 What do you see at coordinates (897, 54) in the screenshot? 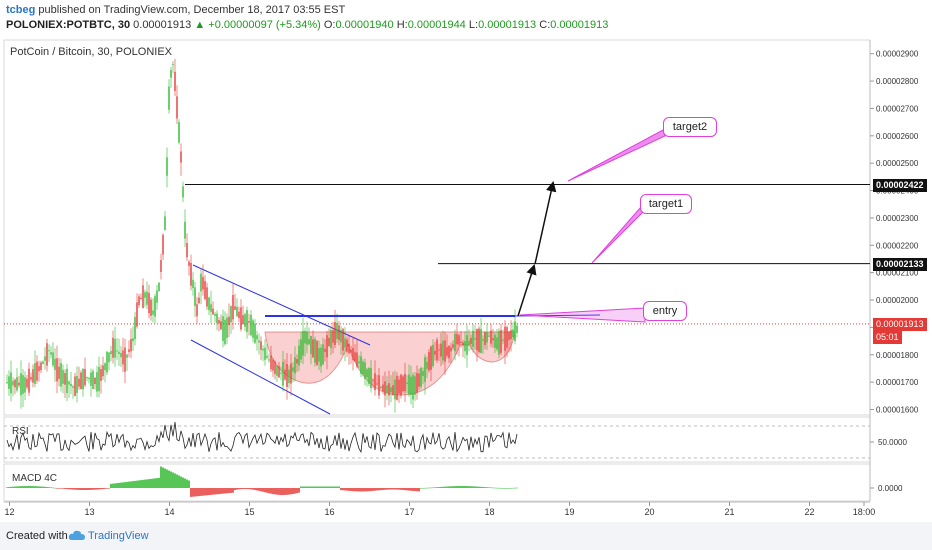
I see `y-tick-label: 0.00002900` at bounding box center [897, 54].